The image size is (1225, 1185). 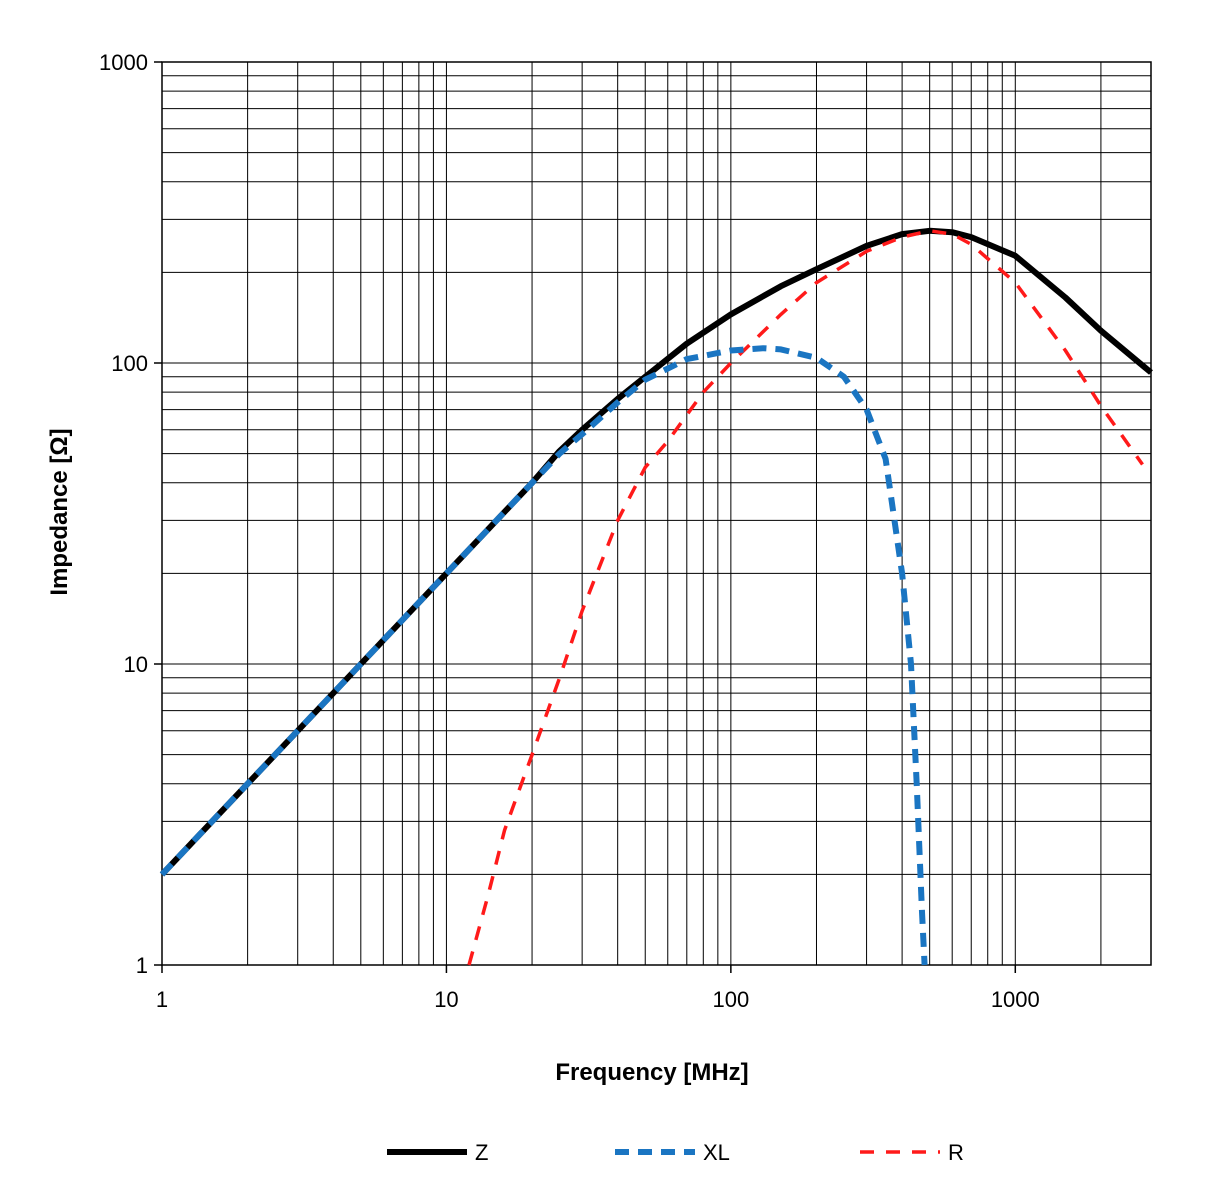 I want to click on y-tick-label: 10, so click(x=136, y=664).